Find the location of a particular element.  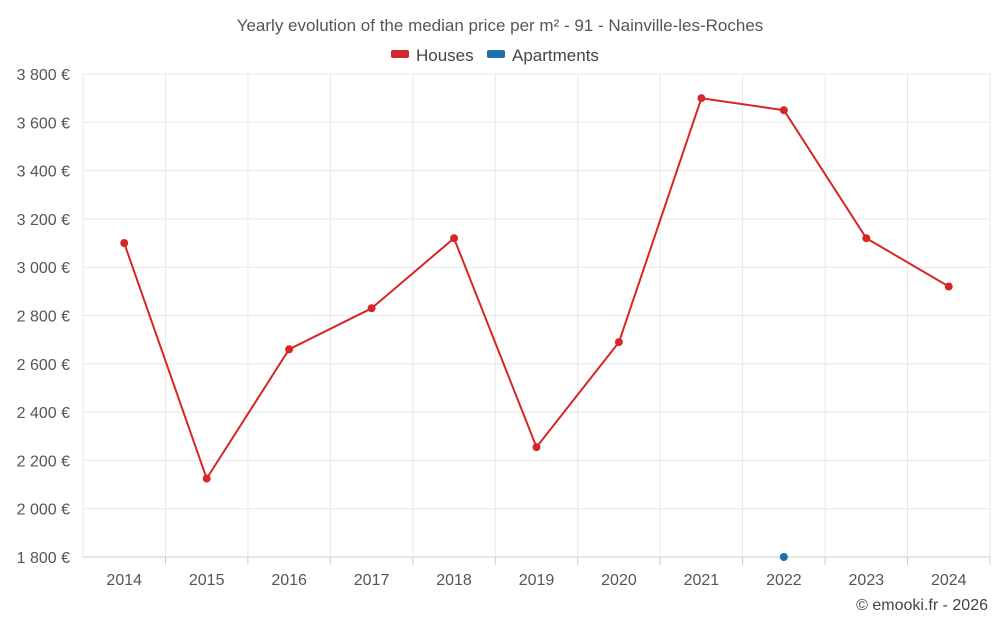

x-tick-label: 2014 is located at coordinates (124, 580).